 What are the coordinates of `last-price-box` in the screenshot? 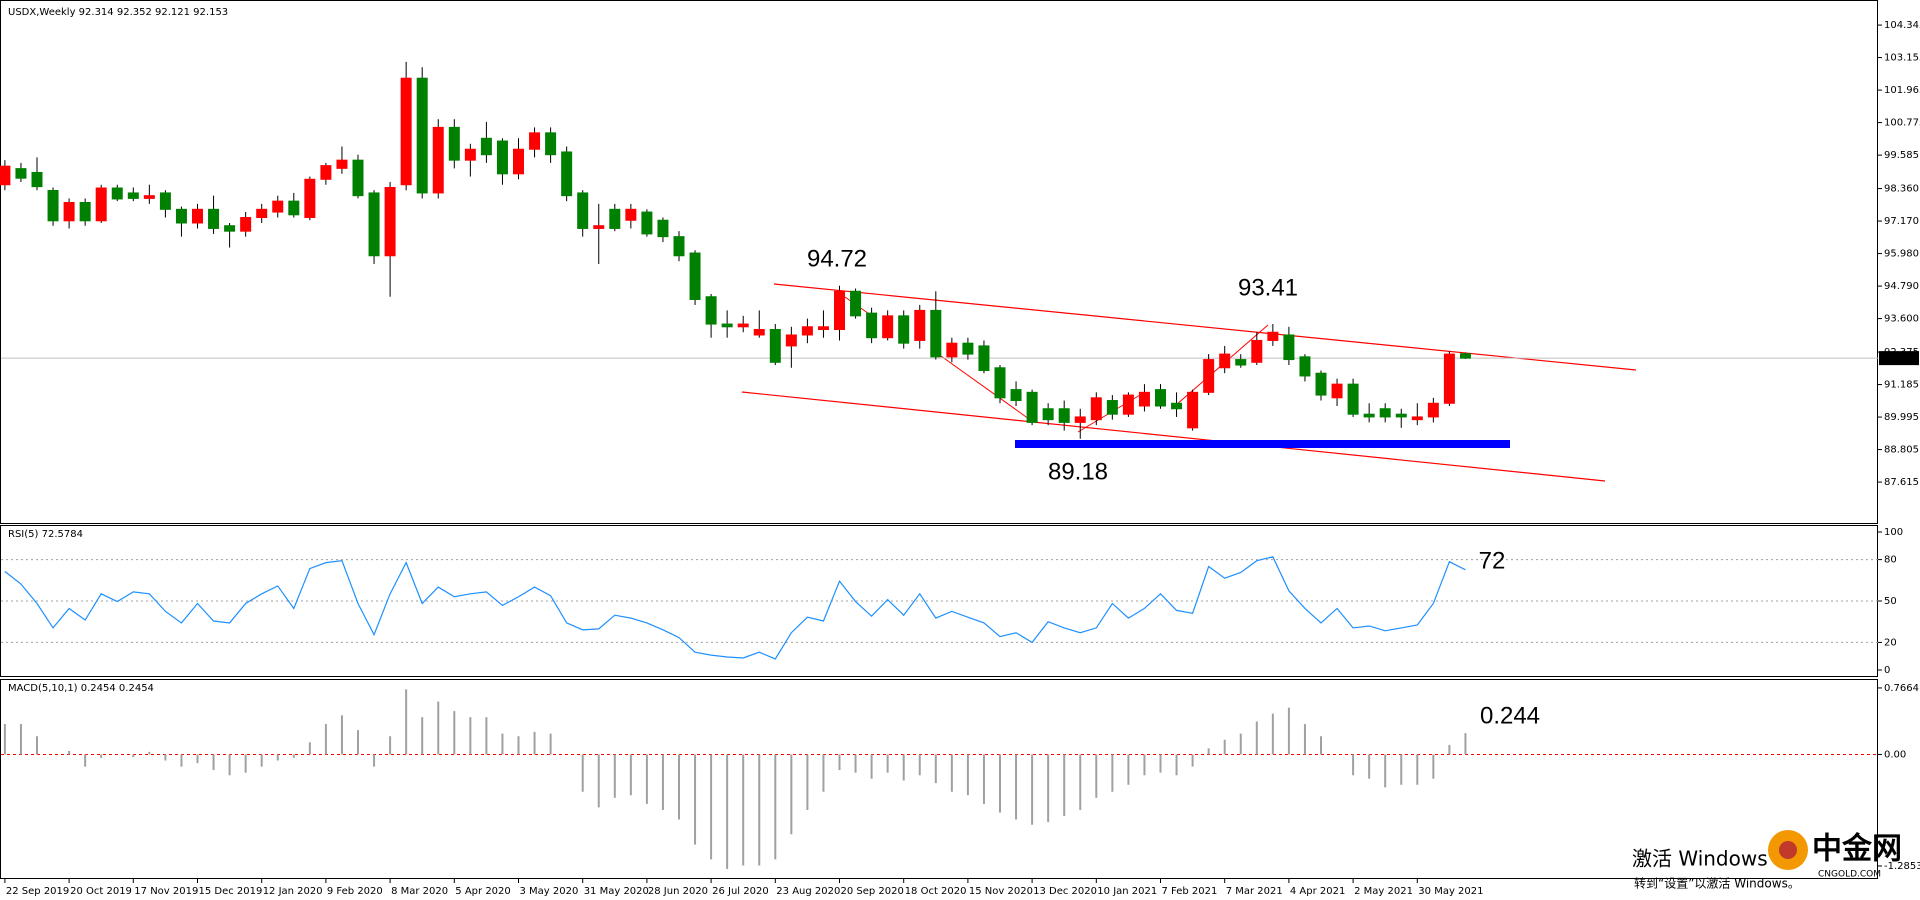 It's located at (1899, 358).